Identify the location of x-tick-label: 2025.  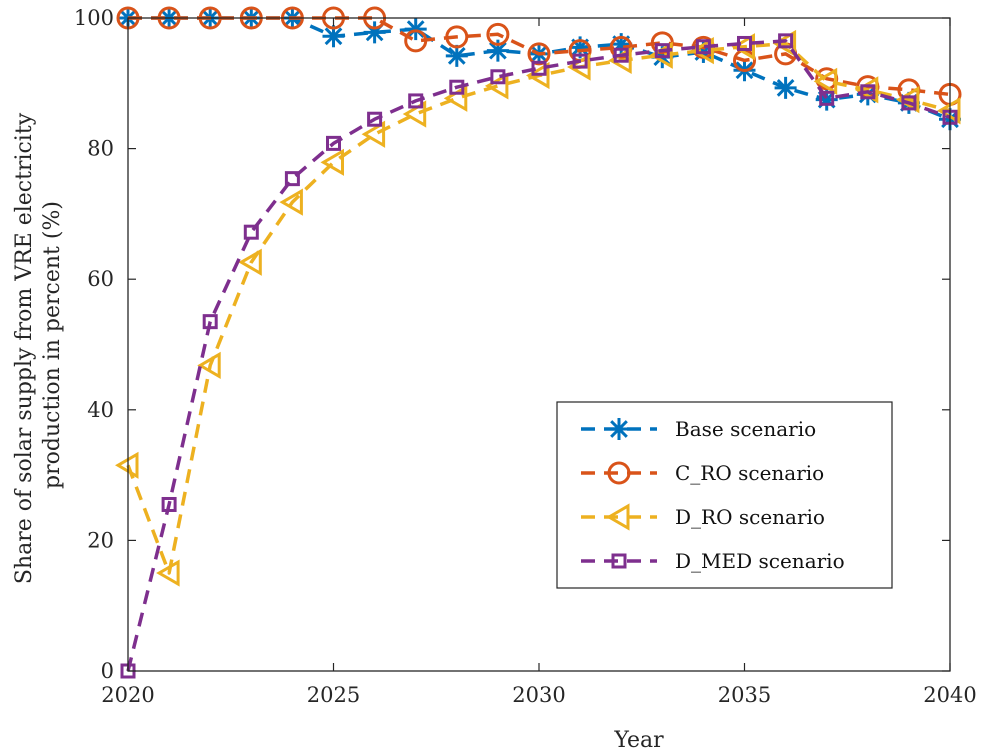
(333, 695).